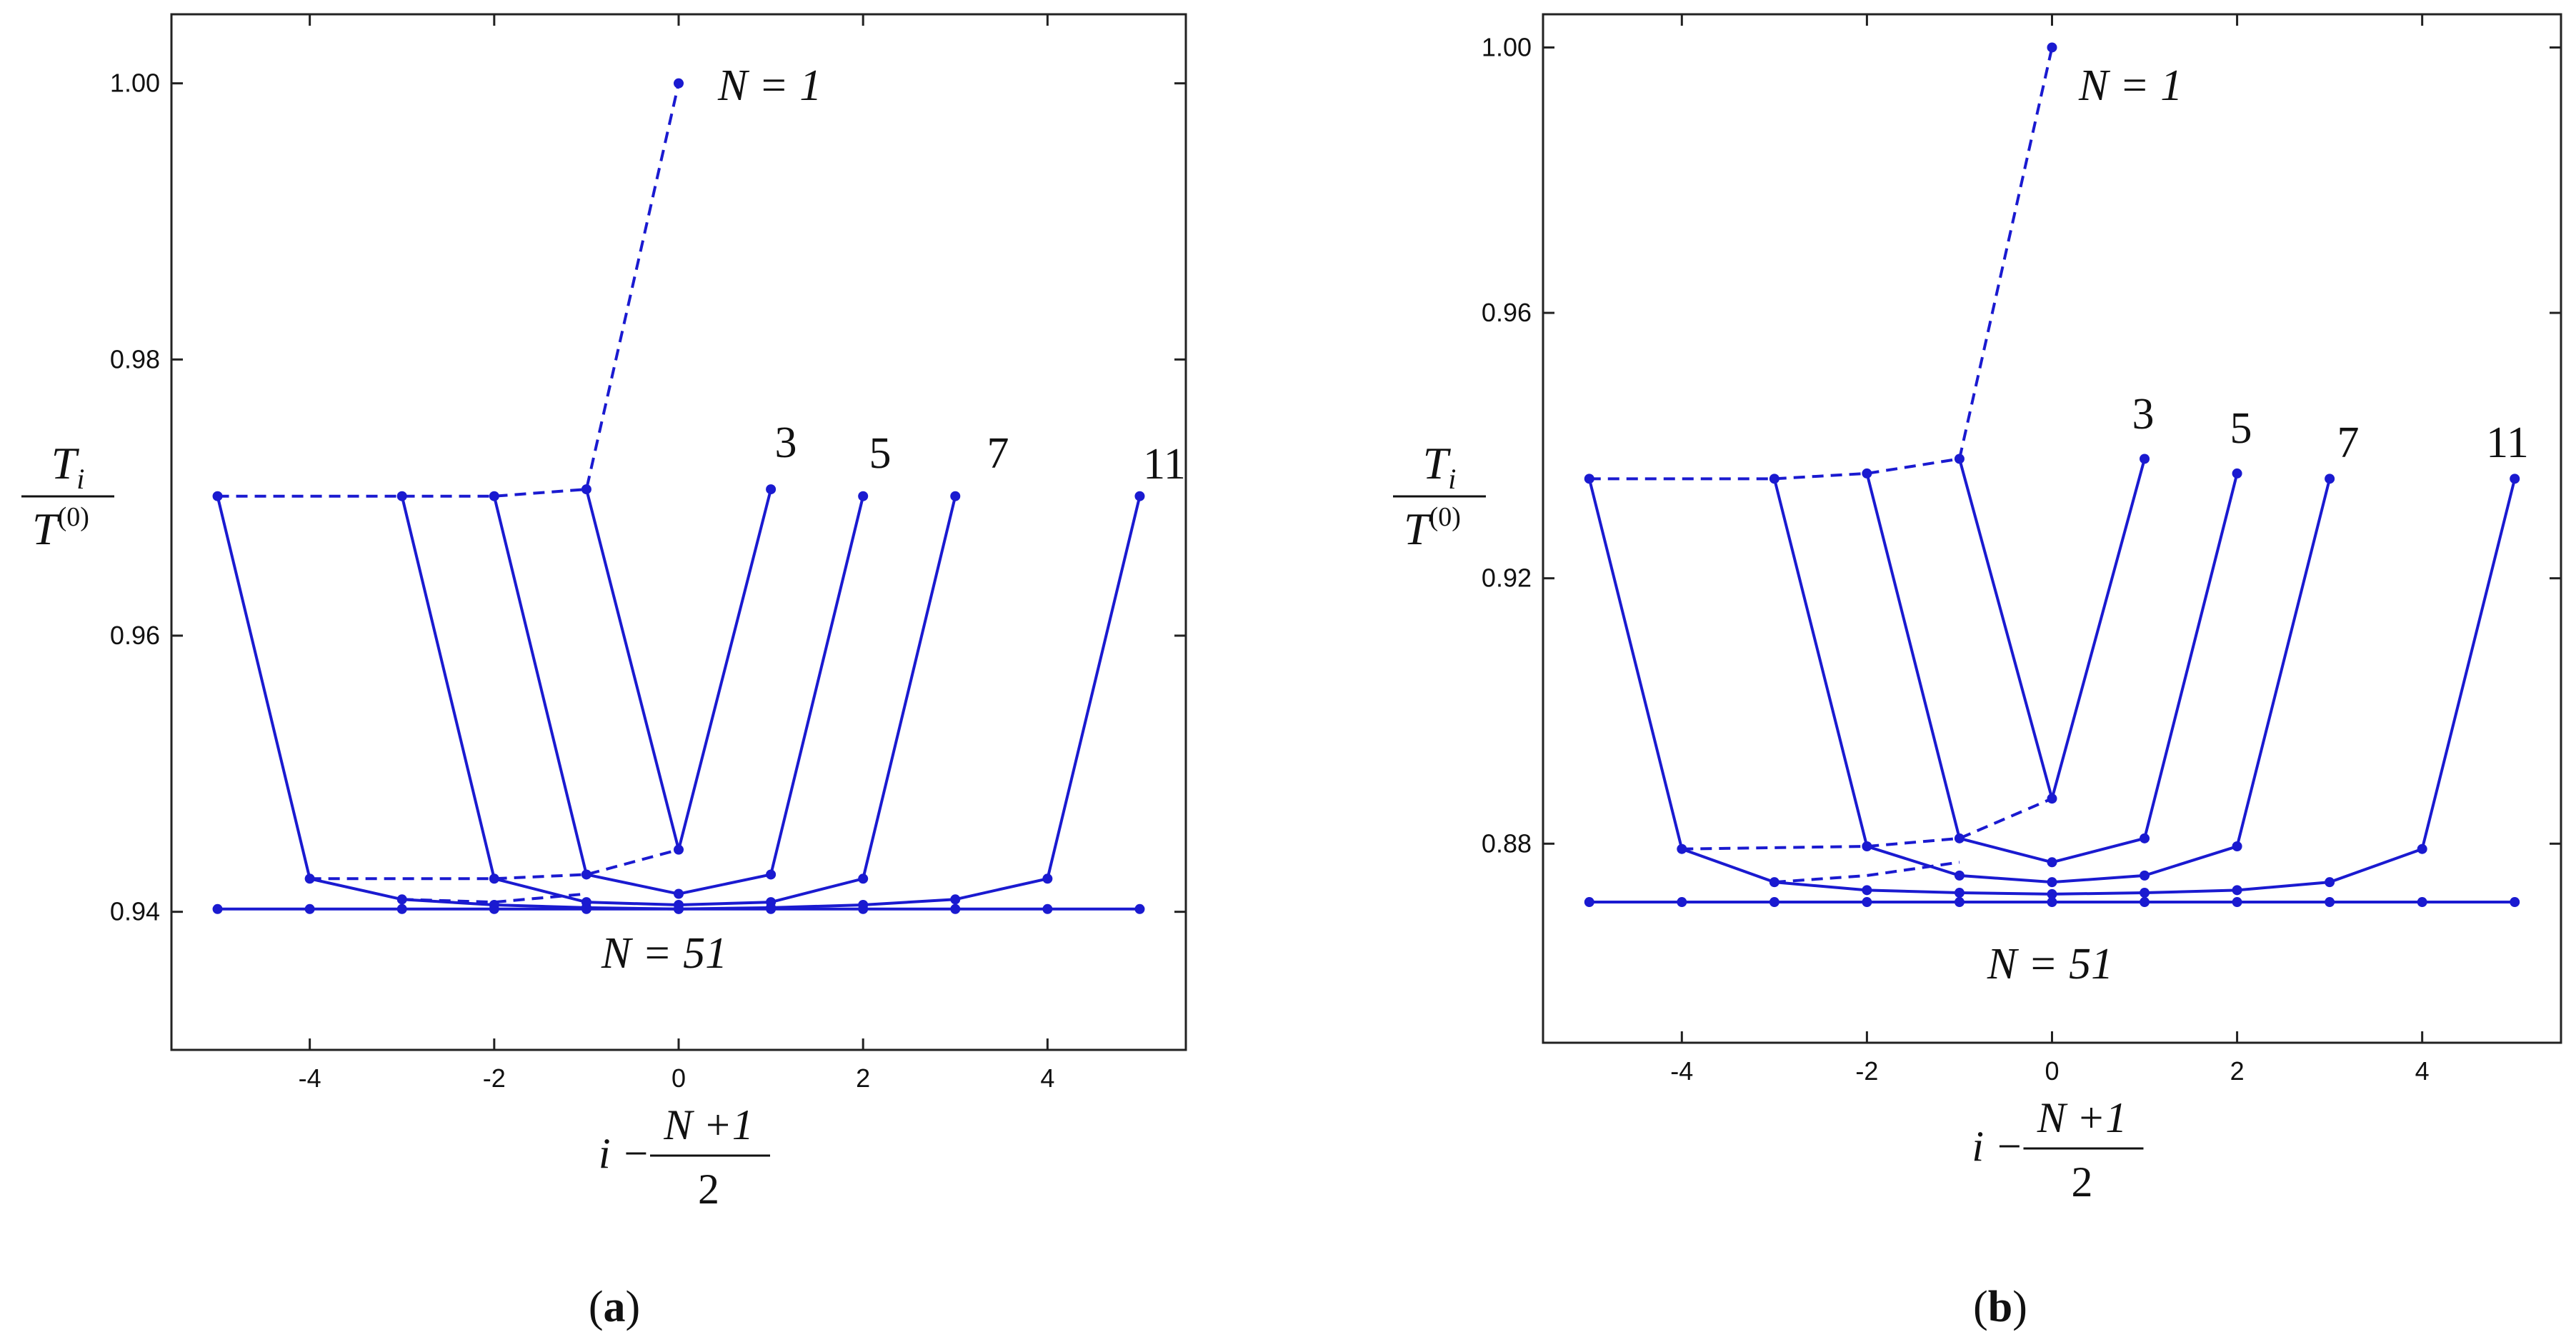 This screenshot has width=2576, height=1342. Describe the element at coordinates (2052, 1071) in the screenshot. I see `x-tick-label: 0` at that location.